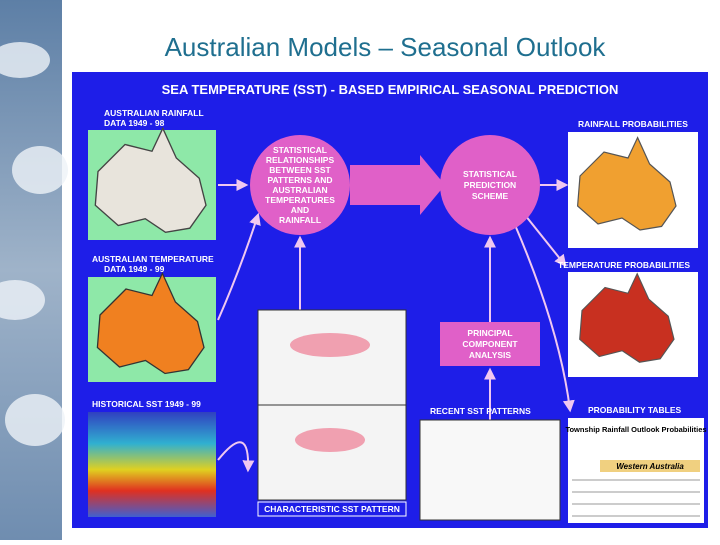  Describe the element at coordinates (299, 190) in the screenshot. I see `node-label: AUSTRALIAN` at that location.